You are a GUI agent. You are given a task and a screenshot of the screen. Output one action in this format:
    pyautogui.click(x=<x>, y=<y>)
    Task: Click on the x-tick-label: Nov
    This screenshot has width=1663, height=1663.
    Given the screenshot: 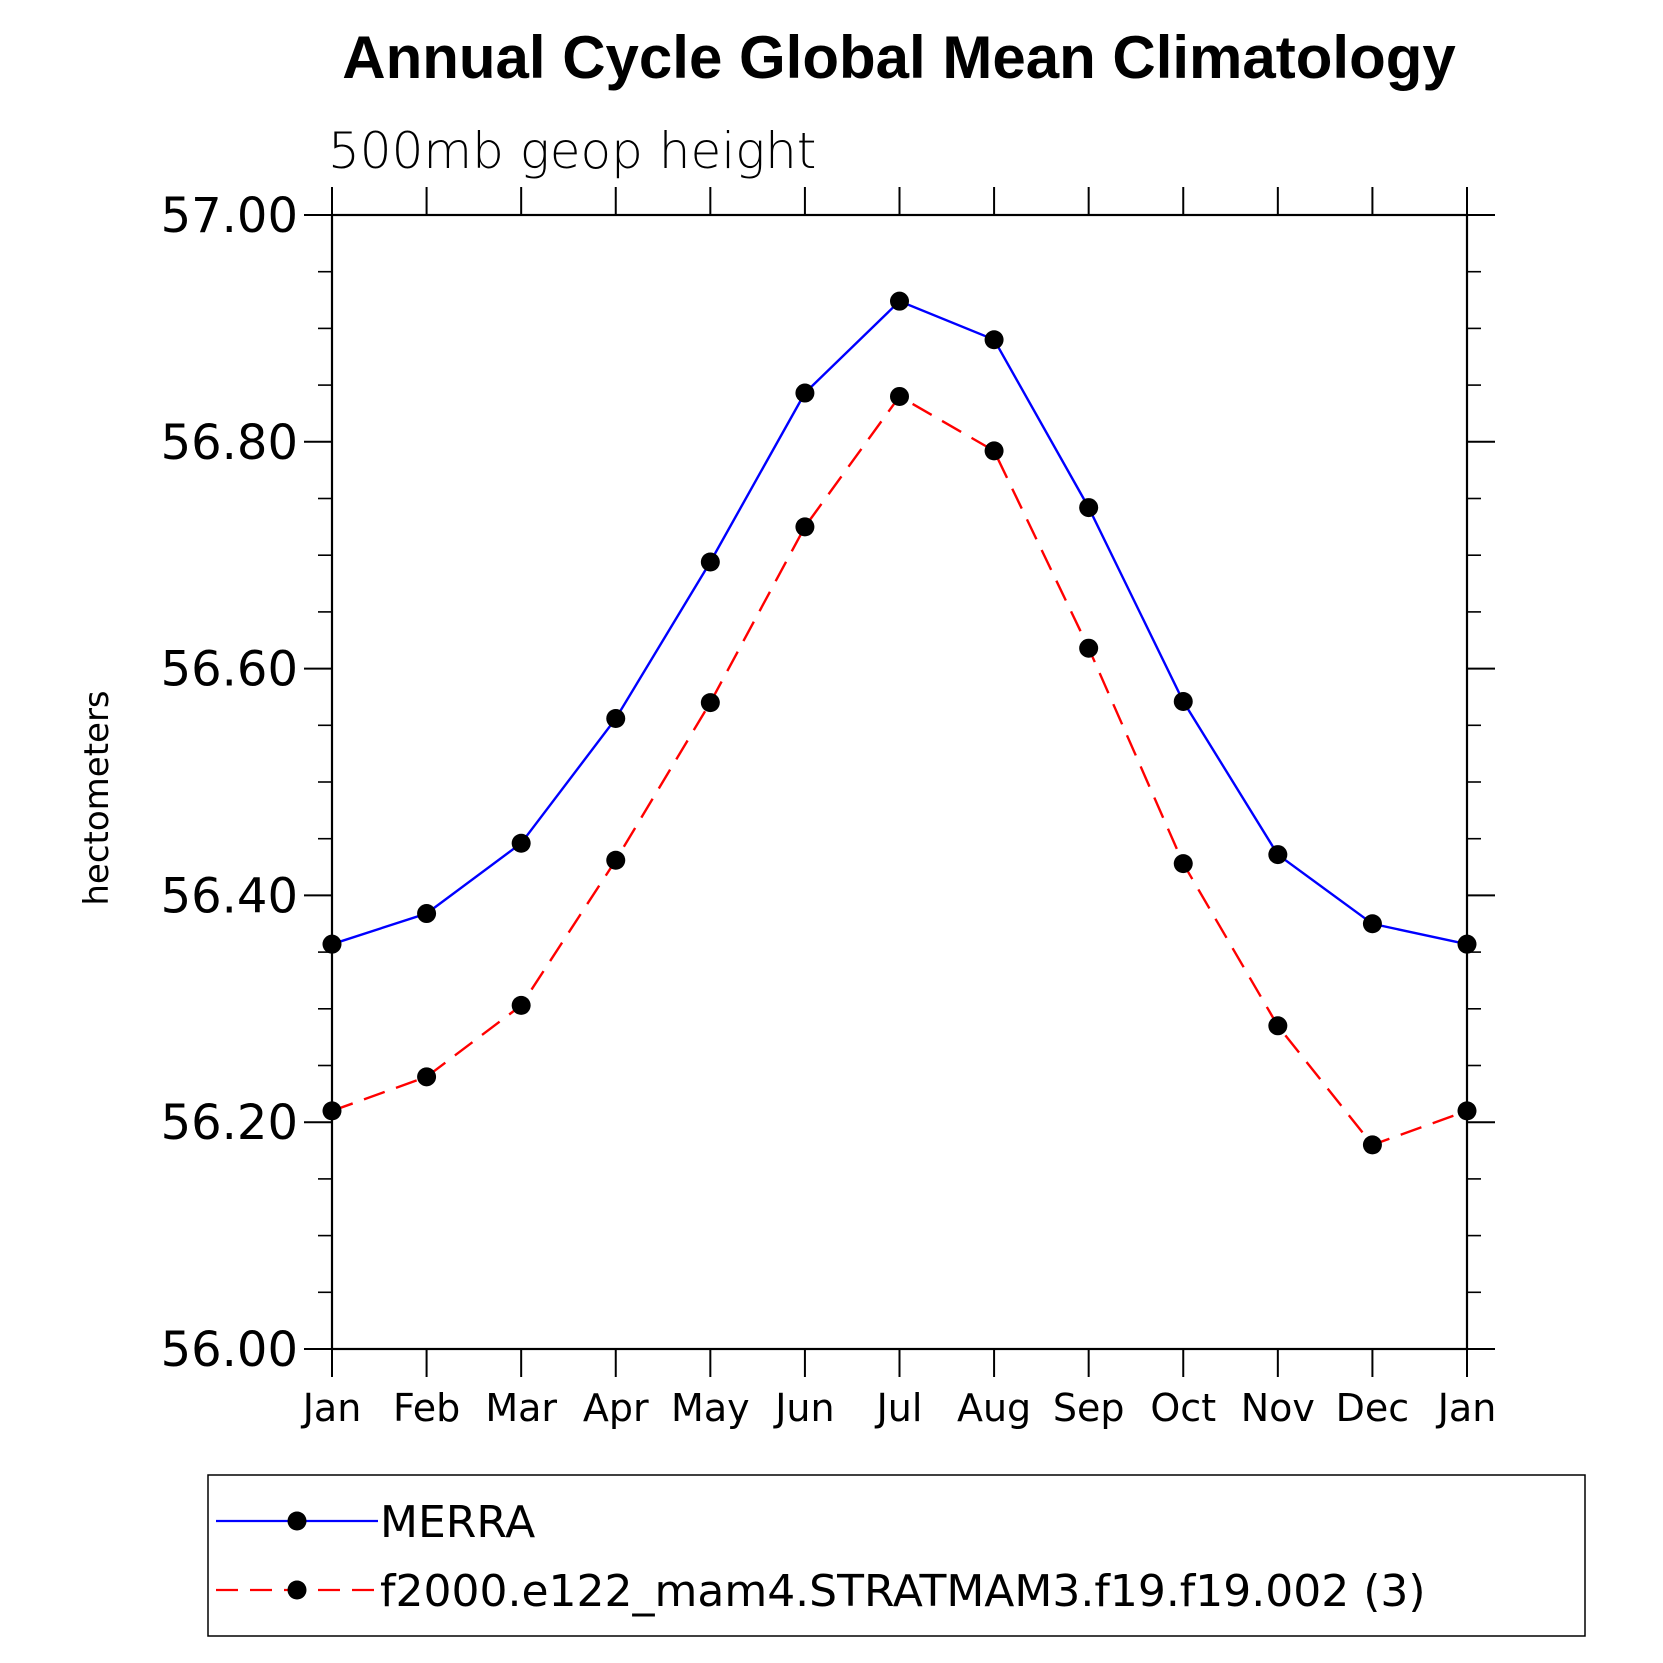 What is the action you would take?
    pyautogui.click(x=1278, y=1408)
    